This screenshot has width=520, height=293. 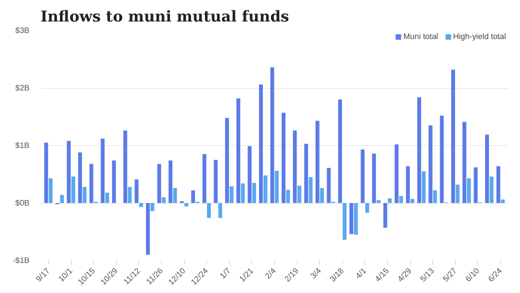 What do you see at coordinates (382, 275) in the screenshot?
I see `x-tick-label: 4/15` at bounding box center [382, 275].